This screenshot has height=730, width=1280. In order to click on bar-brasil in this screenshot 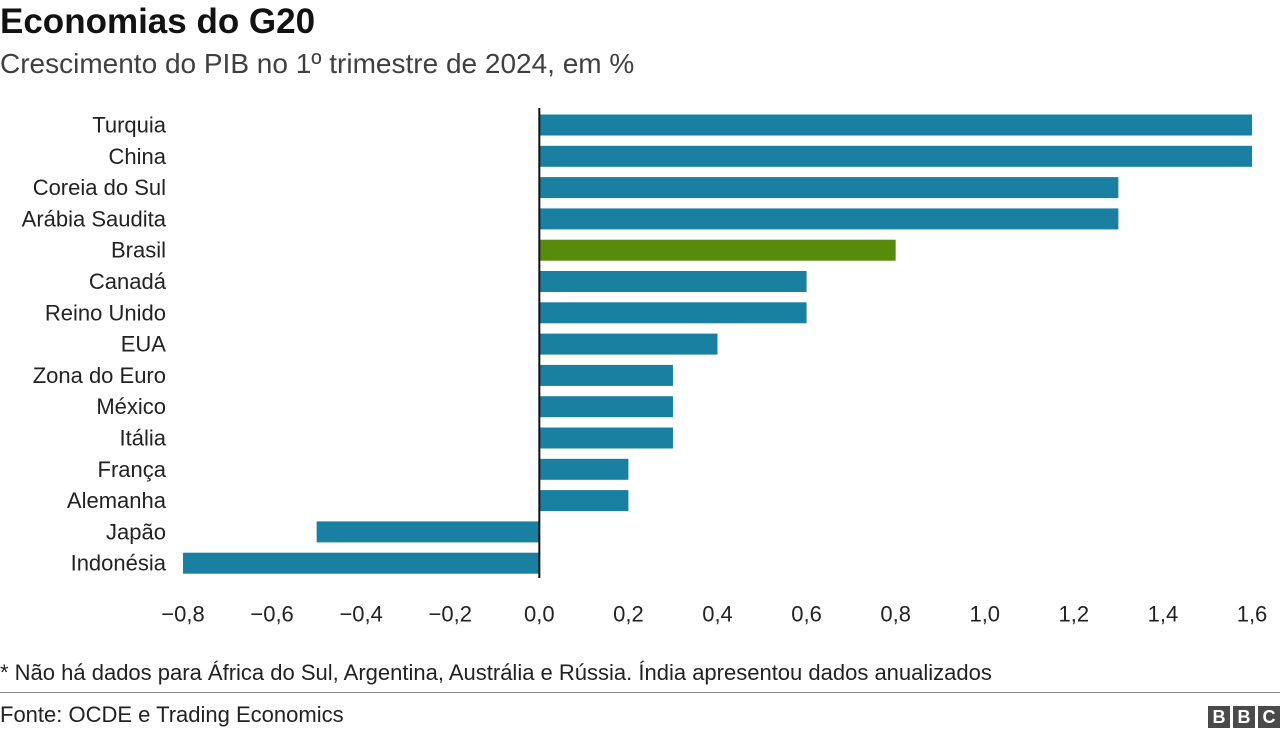, I will do `click(717, 250)`.